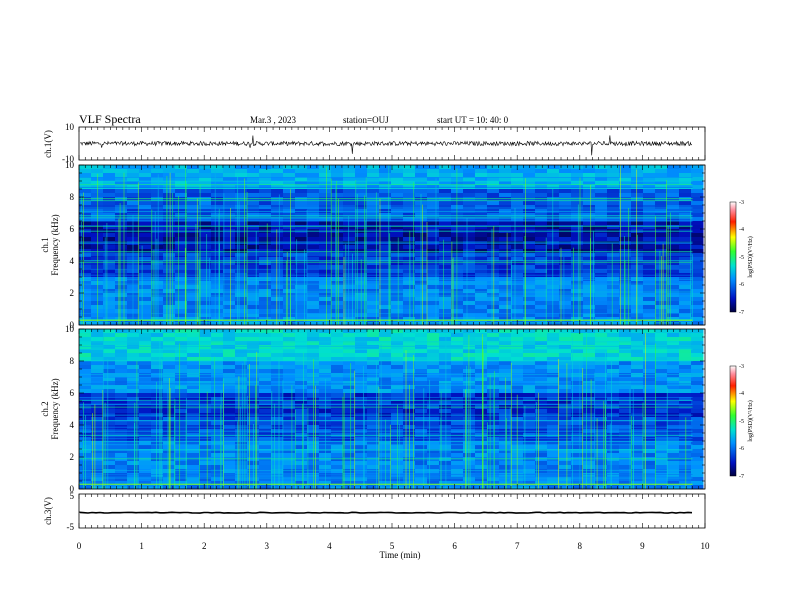 This screenshot has width=792, height=612. What do you see at coordinates (741, 285) in the screenshot?
I see `ch1-colorbar-tick-m6: -6` at bounding box center [741, 285].